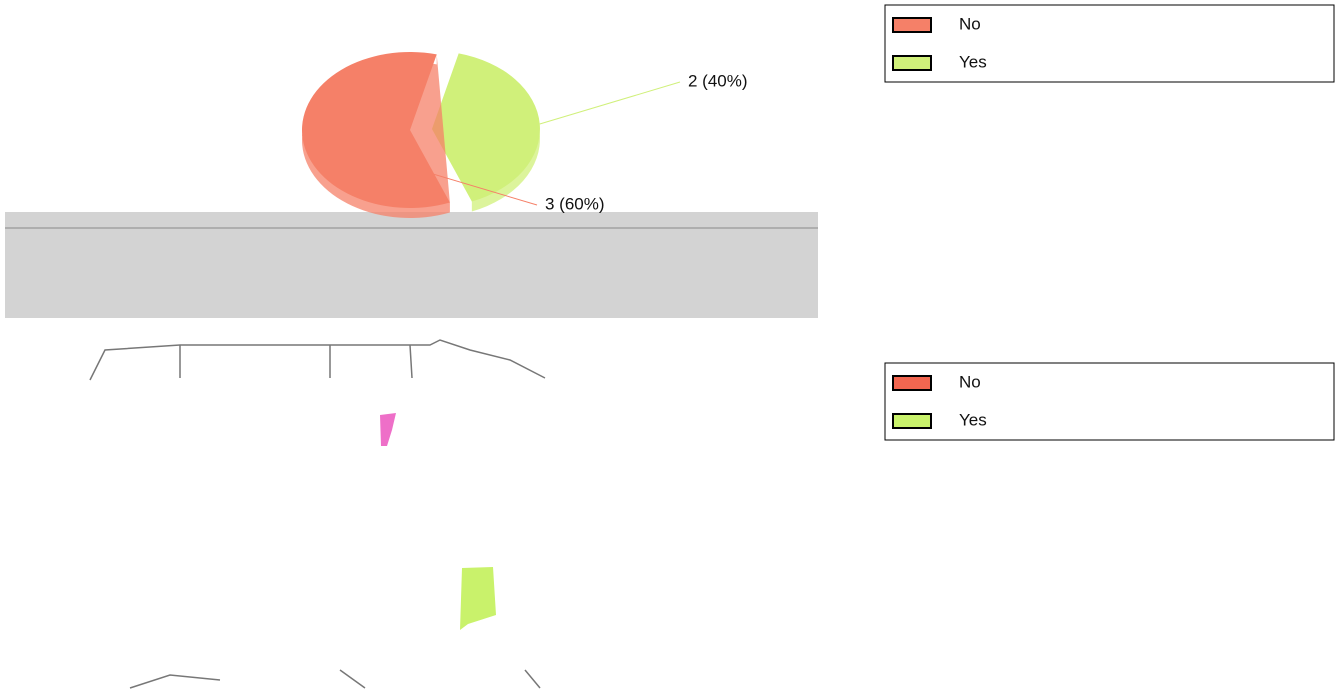 The image size is (1335, 695). I want to click on render-artifact, so click(411, 265).